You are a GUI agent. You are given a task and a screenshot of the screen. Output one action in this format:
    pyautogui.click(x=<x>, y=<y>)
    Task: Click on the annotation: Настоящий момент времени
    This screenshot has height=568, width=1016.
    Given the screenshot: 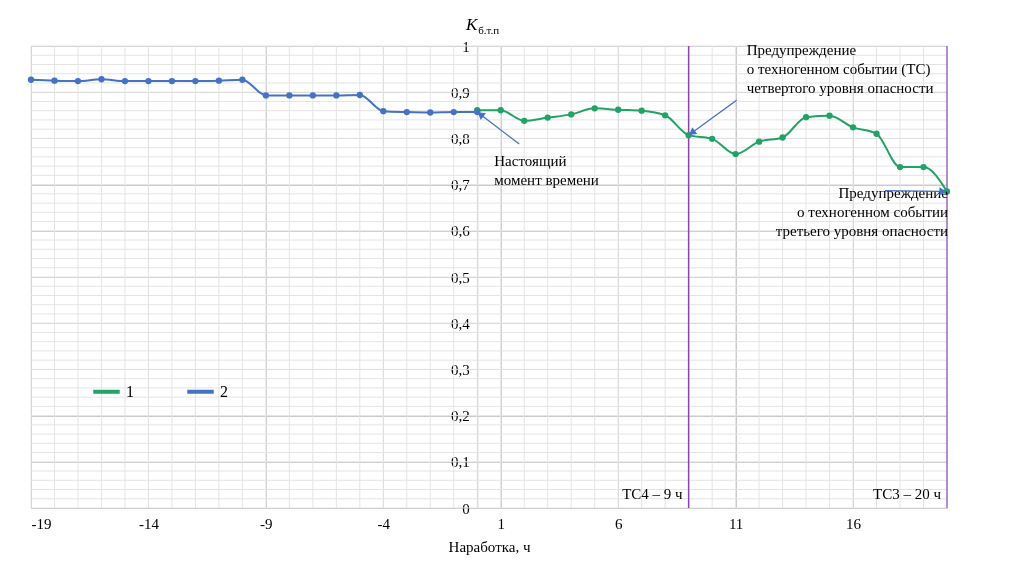 What is the action you would take?
    pyautogui.click(x=546, y=171)
    